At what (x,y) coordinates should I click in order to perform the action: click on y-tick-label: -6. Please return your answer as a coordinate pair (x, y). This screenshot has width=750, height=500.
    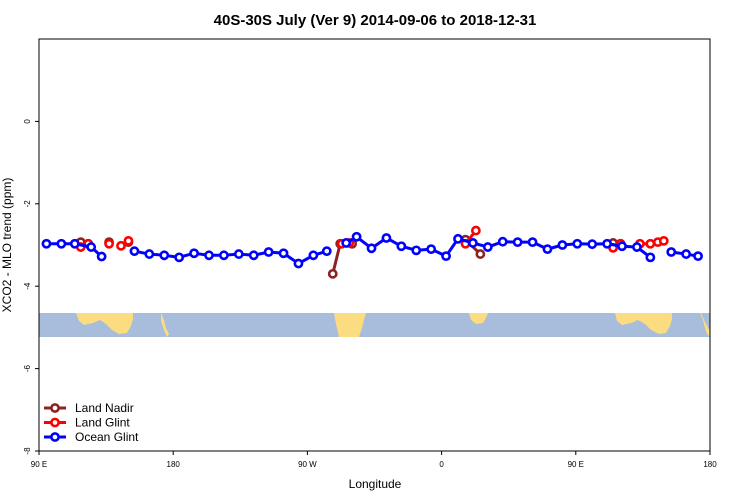
    Looking at the image, I should click on (27, 368).